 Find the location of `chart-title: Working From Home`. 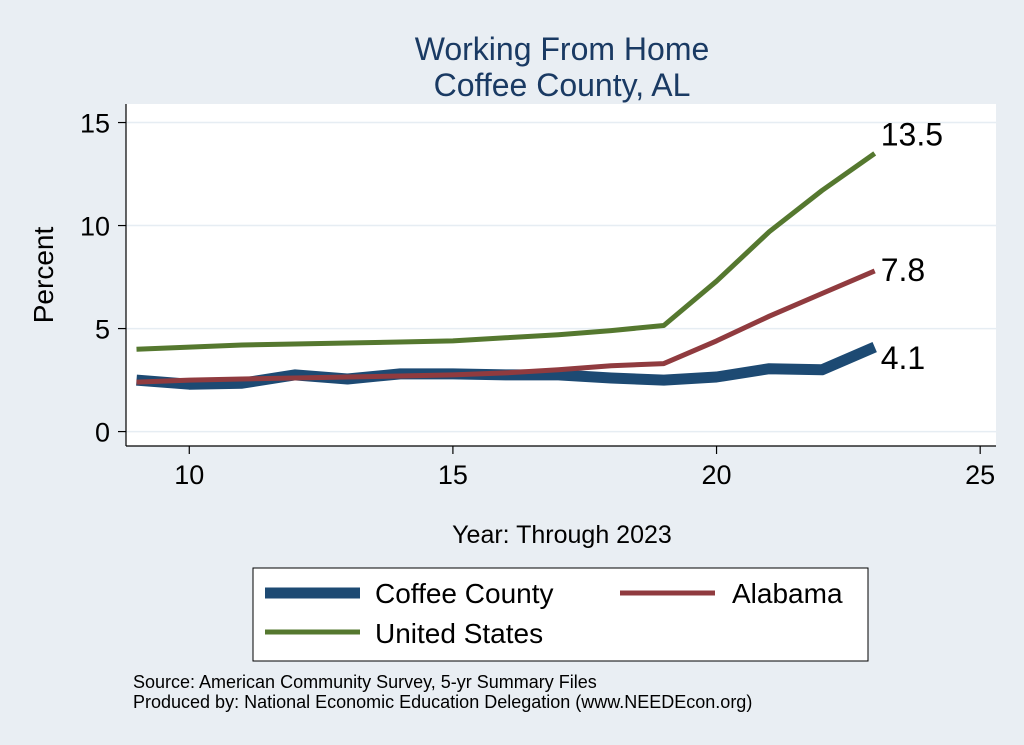

chart-title: Working From Home is located at coordinates (562, 49).